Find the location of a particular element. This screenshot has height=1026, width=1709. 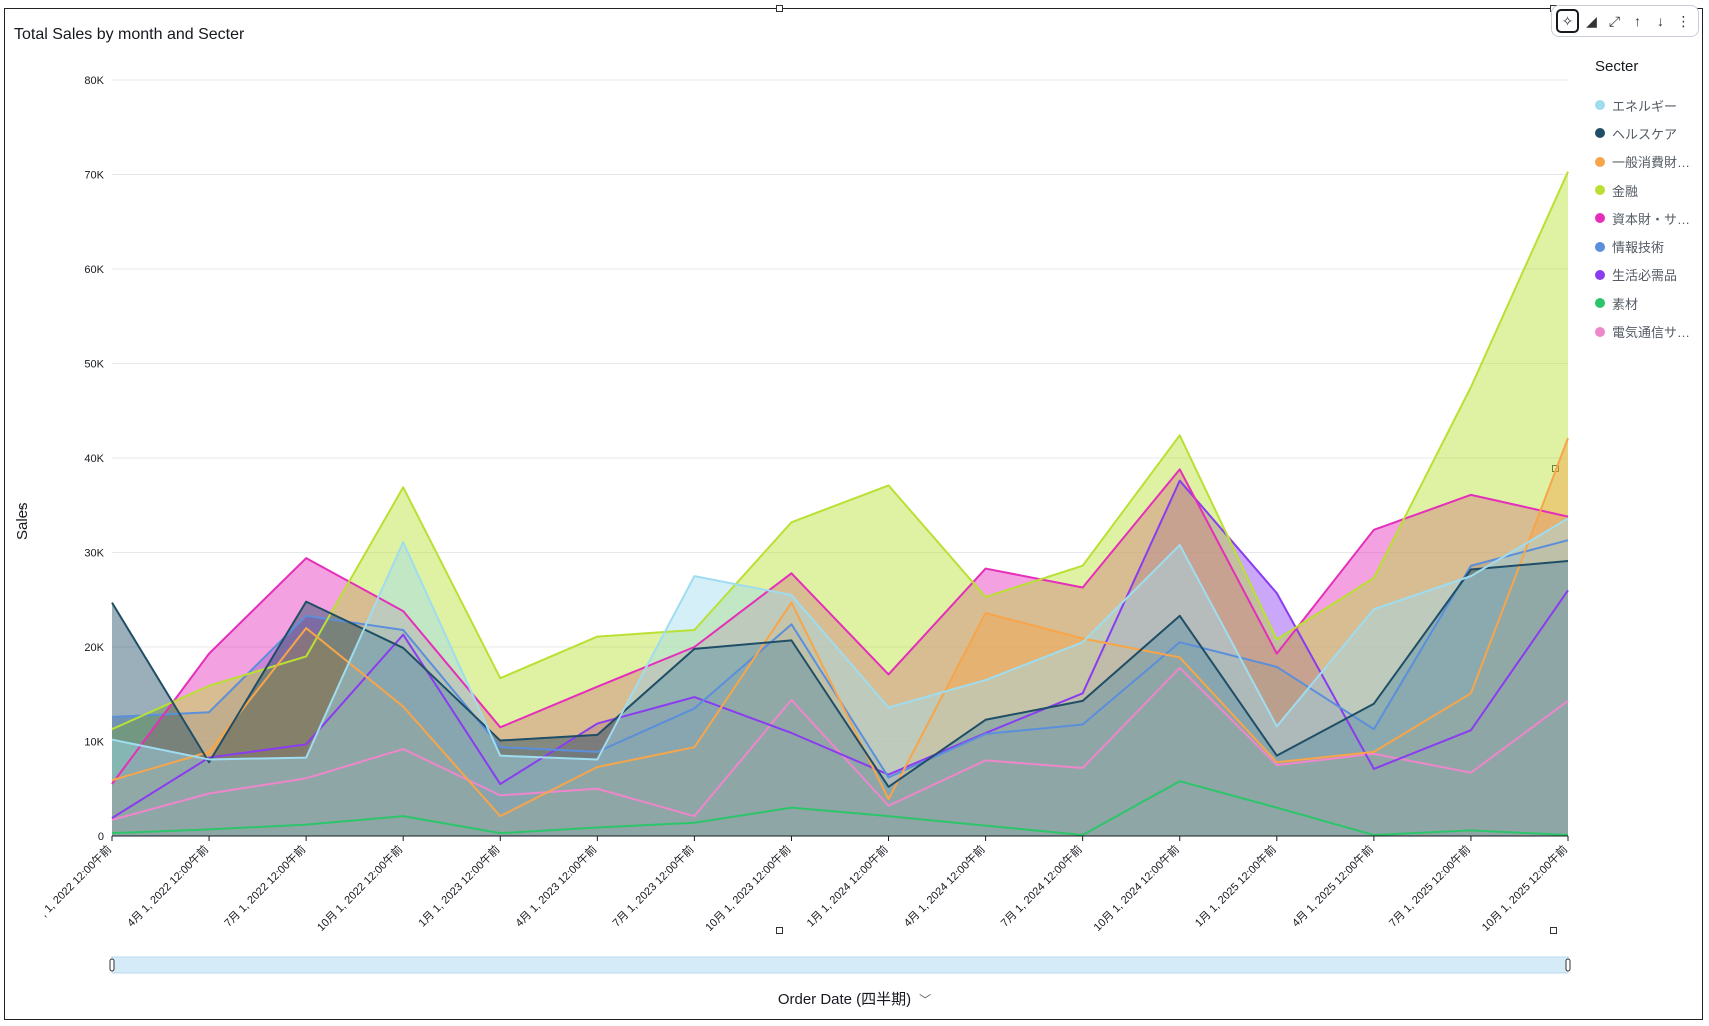

y-tick-label: 20K is located at coordinates (94, 648).